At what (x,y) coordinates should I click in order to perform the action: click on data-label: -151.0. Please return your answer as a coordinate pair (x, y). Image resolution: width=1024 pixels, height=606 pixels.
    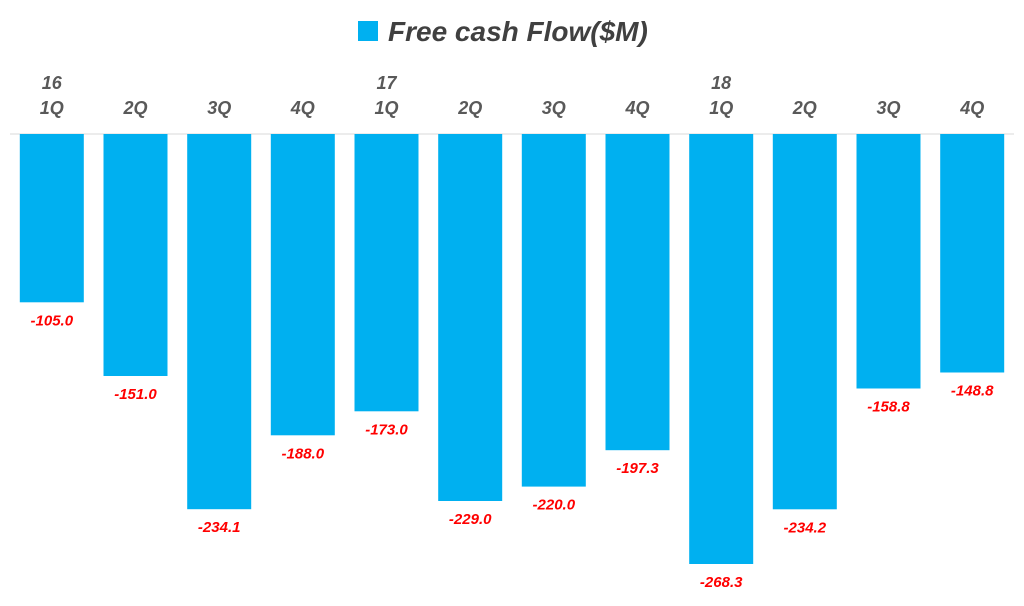
    Looking at the image, I should click on (135, 394).